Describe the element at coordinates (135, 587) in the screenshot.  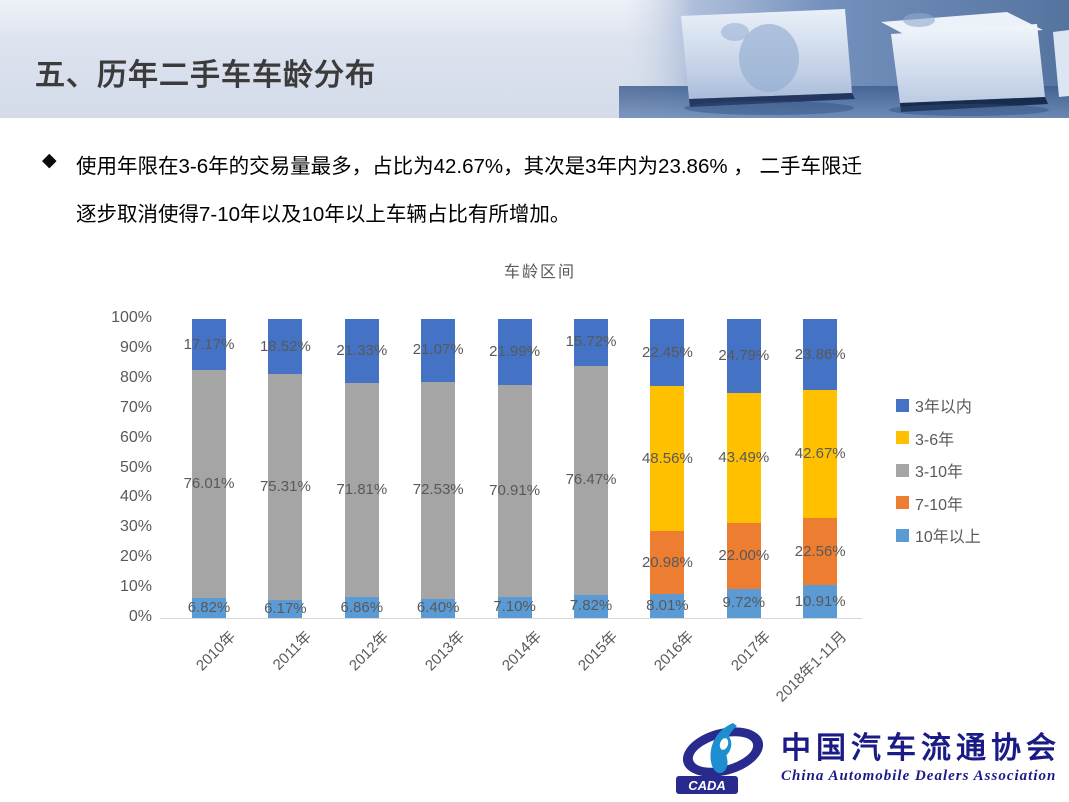
I see `y-axis-tick-label: 10%` at that location.